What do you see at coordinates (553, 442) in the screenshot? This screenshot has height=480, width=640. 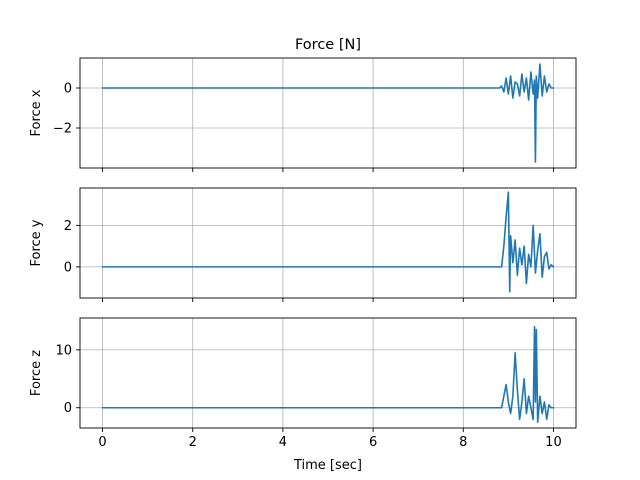 I see `x-tick-label: 10` at bounding box center [553, 442].